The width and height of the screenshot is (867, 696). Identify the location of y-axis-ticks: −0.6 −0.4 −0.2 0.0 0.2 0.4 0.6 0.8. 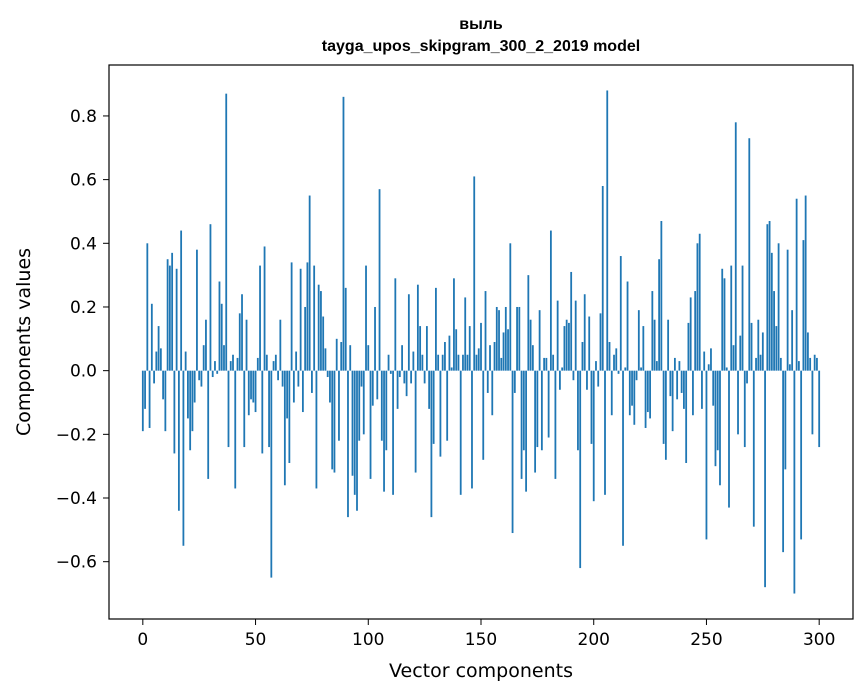
(82, 340).